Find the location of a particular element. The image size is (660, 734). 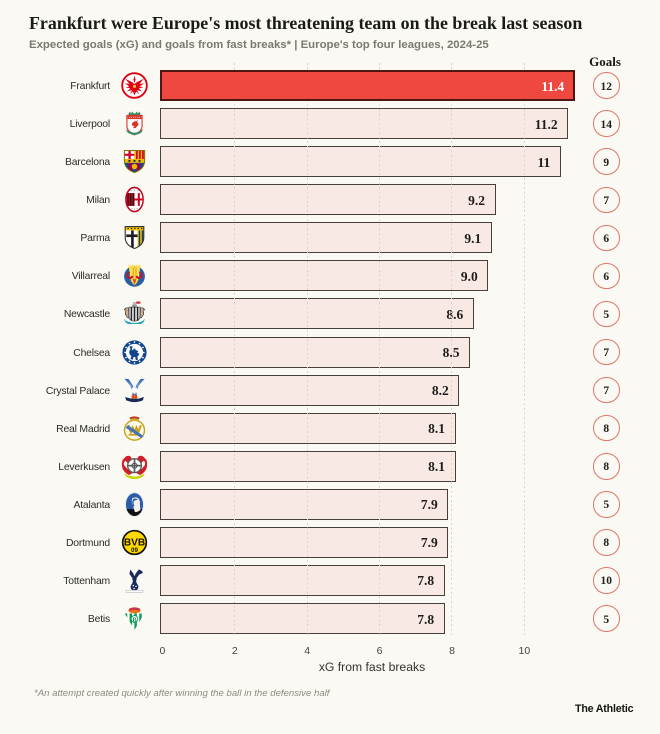

svg-text: BVB is located at coordinates (134, 542).